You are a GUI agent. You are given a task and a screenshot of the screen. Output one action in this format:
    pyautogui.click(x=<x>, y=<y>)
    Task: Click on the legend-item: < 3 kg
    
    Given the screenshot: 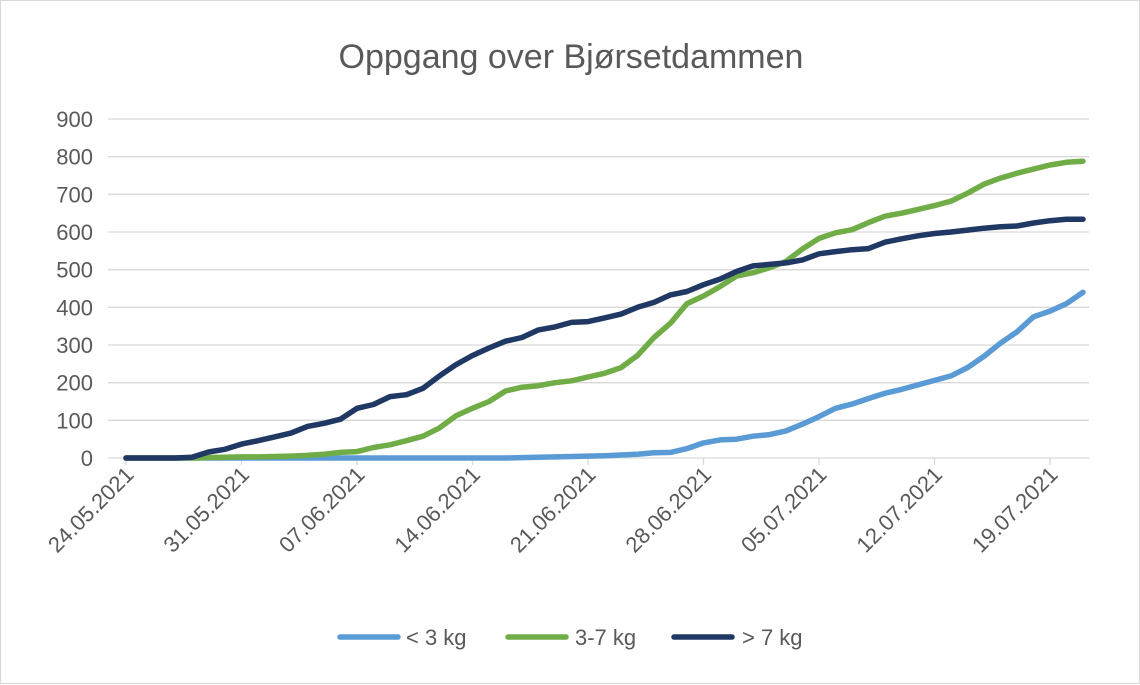 What is the action you would take?
    pyautogui.click(x=402, y=637)
    